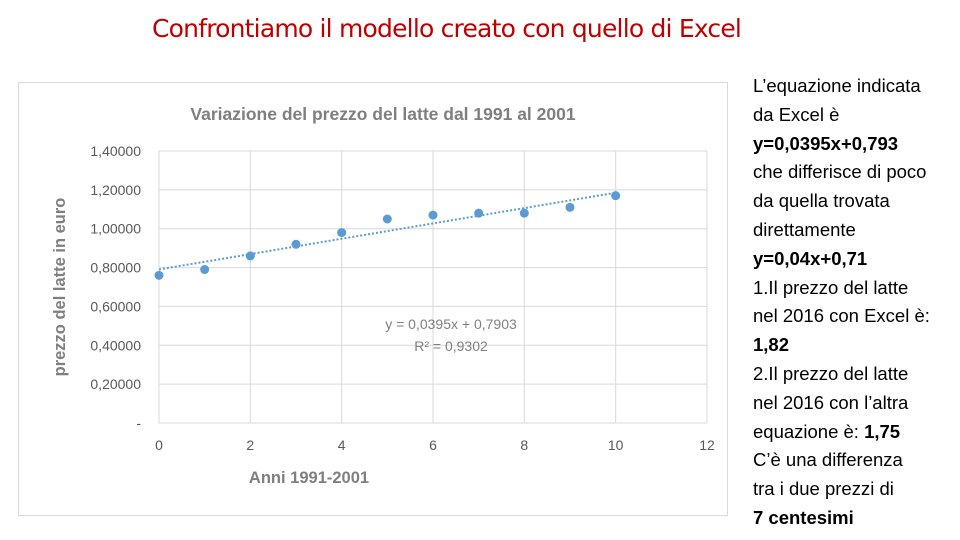 This screenshot has width=960, height=540. Describe the element at coordinates (810, 258) in the screenshot. I see `direct-equation: y=0,04x+0,71` at that location.